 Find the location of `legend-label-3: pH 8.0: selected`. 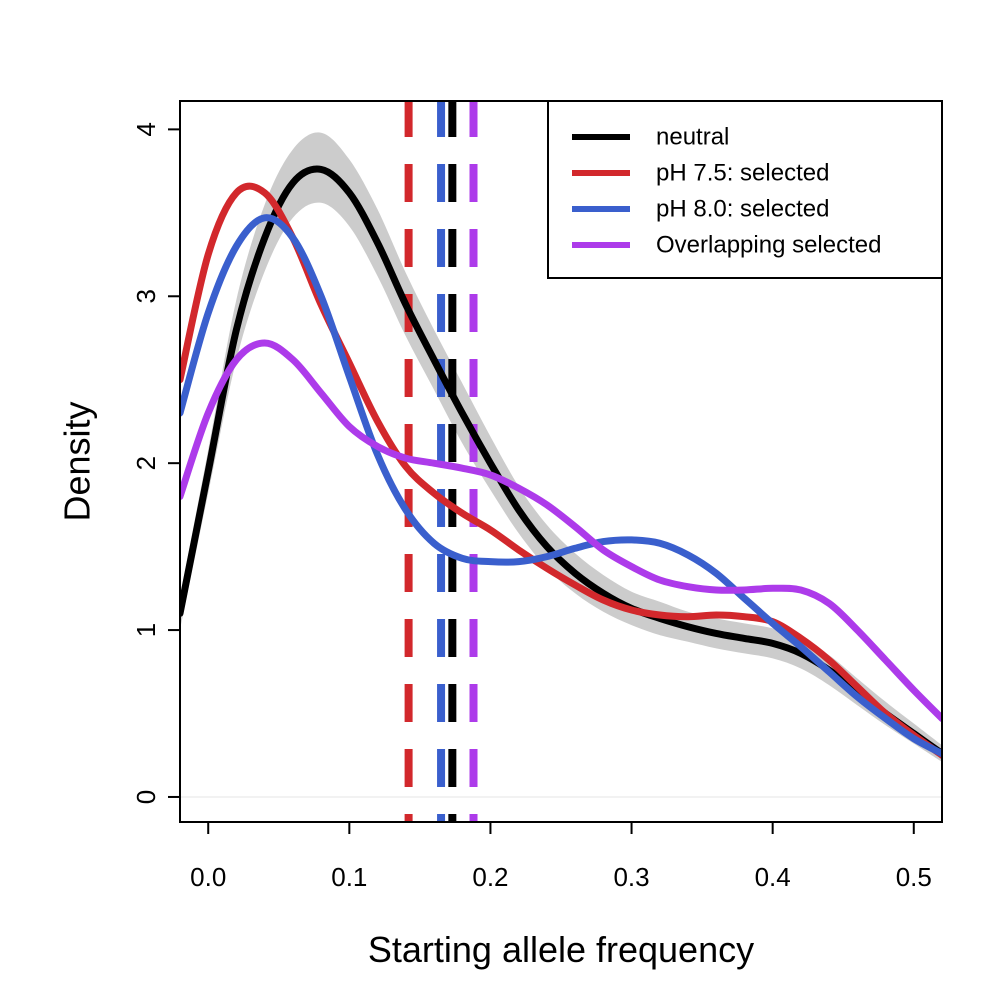

legend-label-3: pH 8.0: selected is located at coordinates (742, 209).